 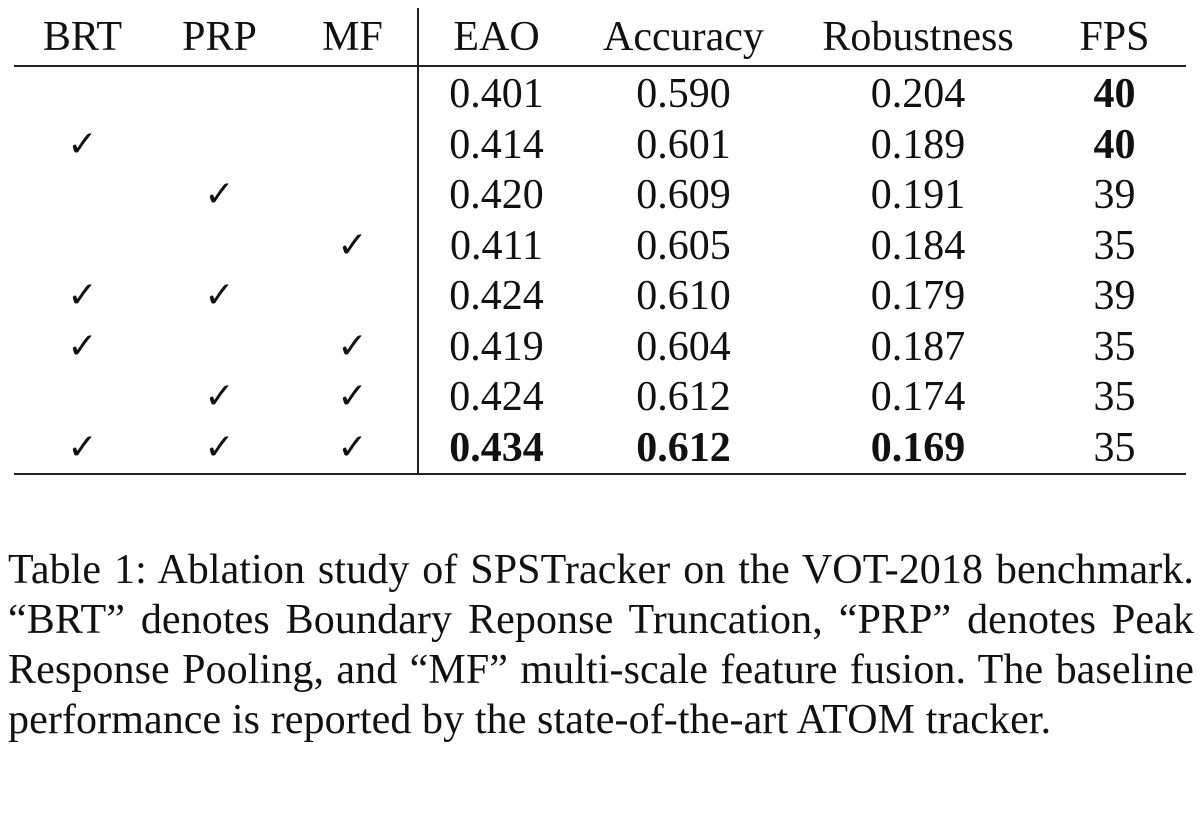 I want to click on header-accuracy: Accuracy, so click(x=683, y=37).